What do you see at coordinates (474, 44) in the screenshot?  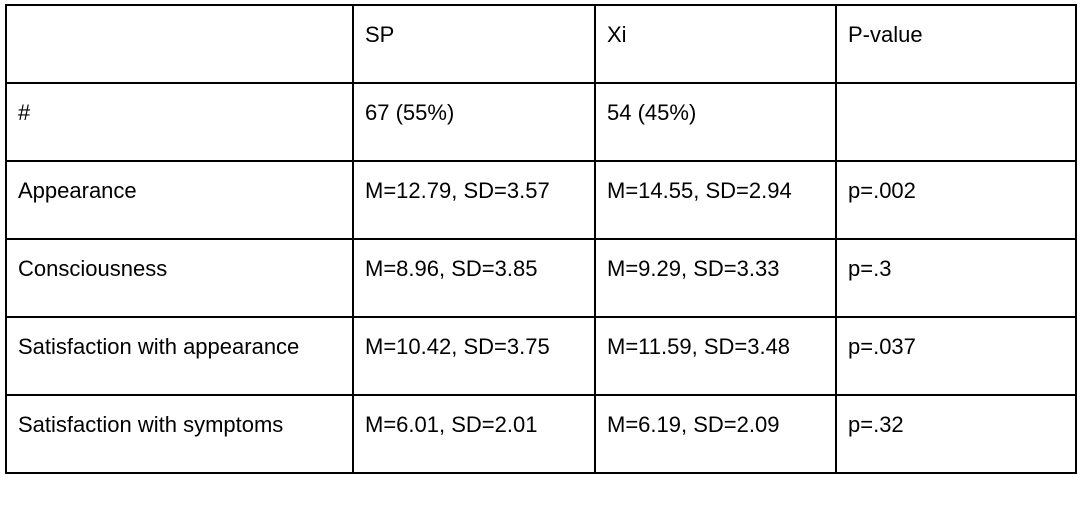 I see `header-cell: SP` at bounding box center [474, 44].